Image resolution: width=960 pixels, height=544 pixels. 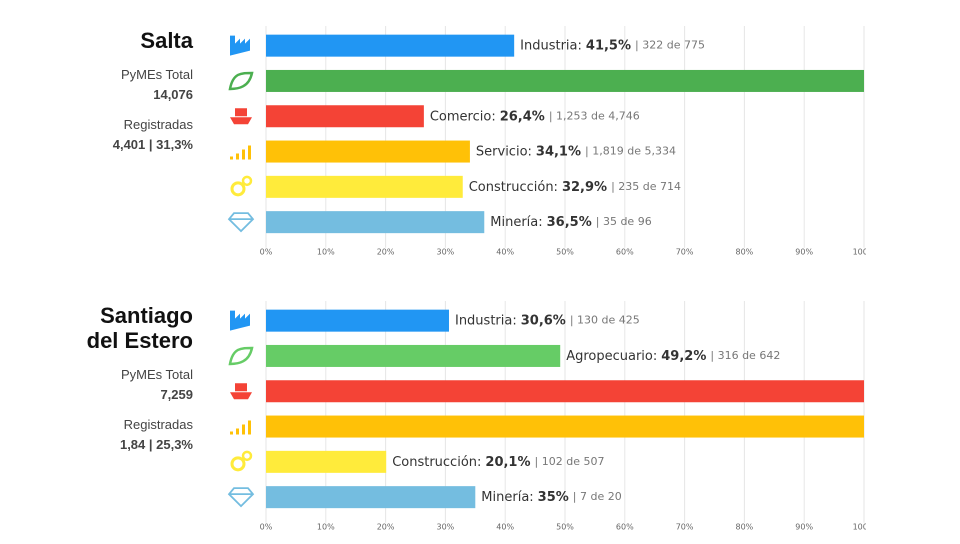 I want to click on data-label: Industria: 30,6% | 130 de 425, so click(x=547, y=320).